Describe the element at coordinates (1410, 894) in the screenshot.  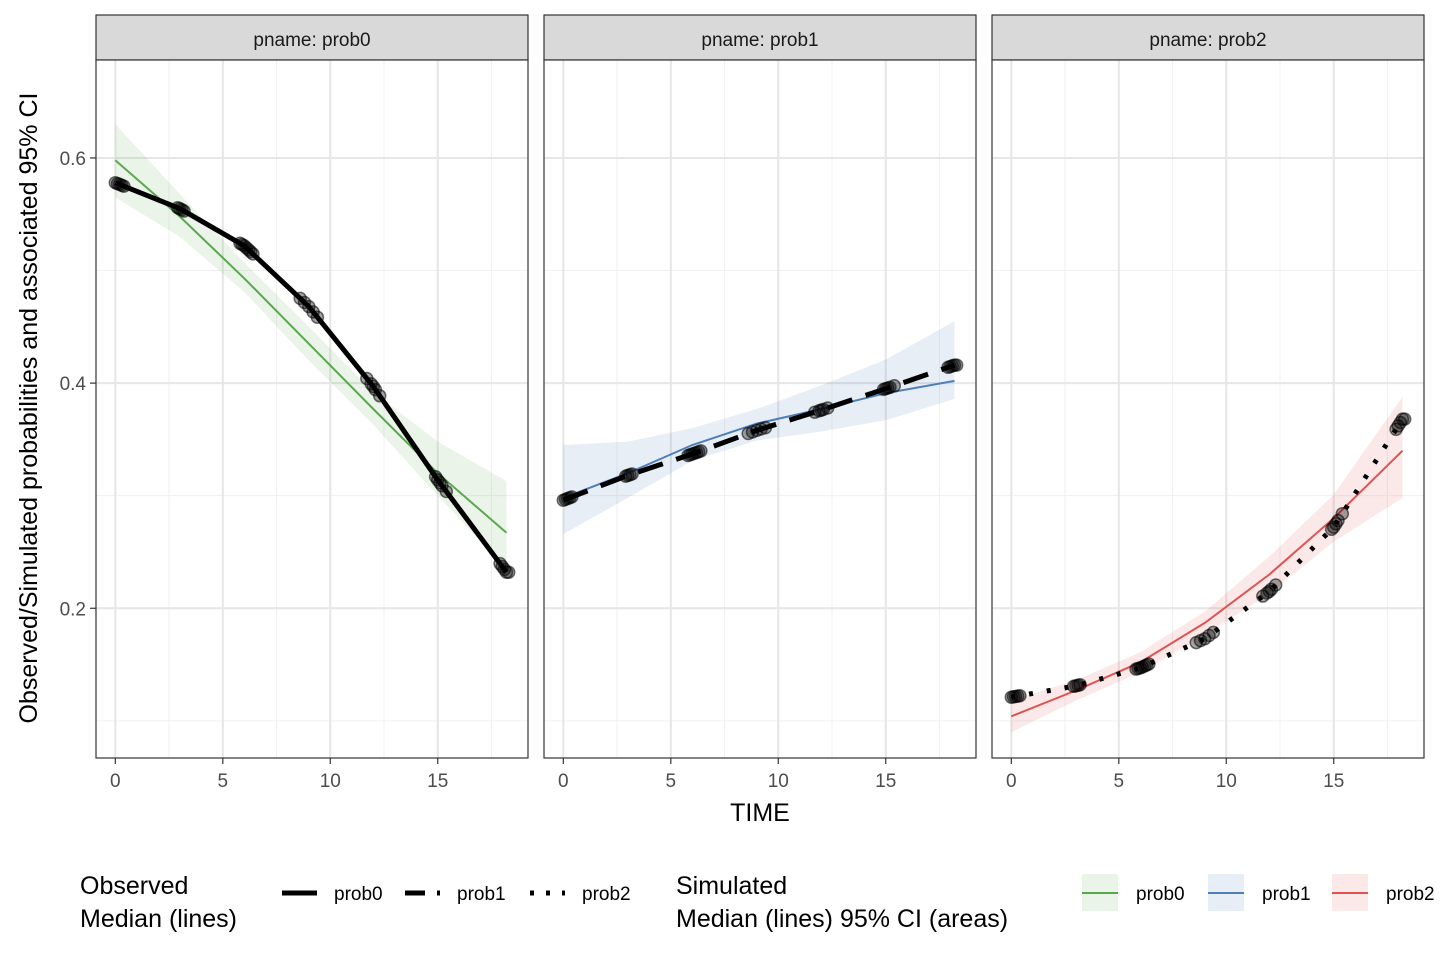
I see `legend-label-simulated-prob2: prob2` at that location.